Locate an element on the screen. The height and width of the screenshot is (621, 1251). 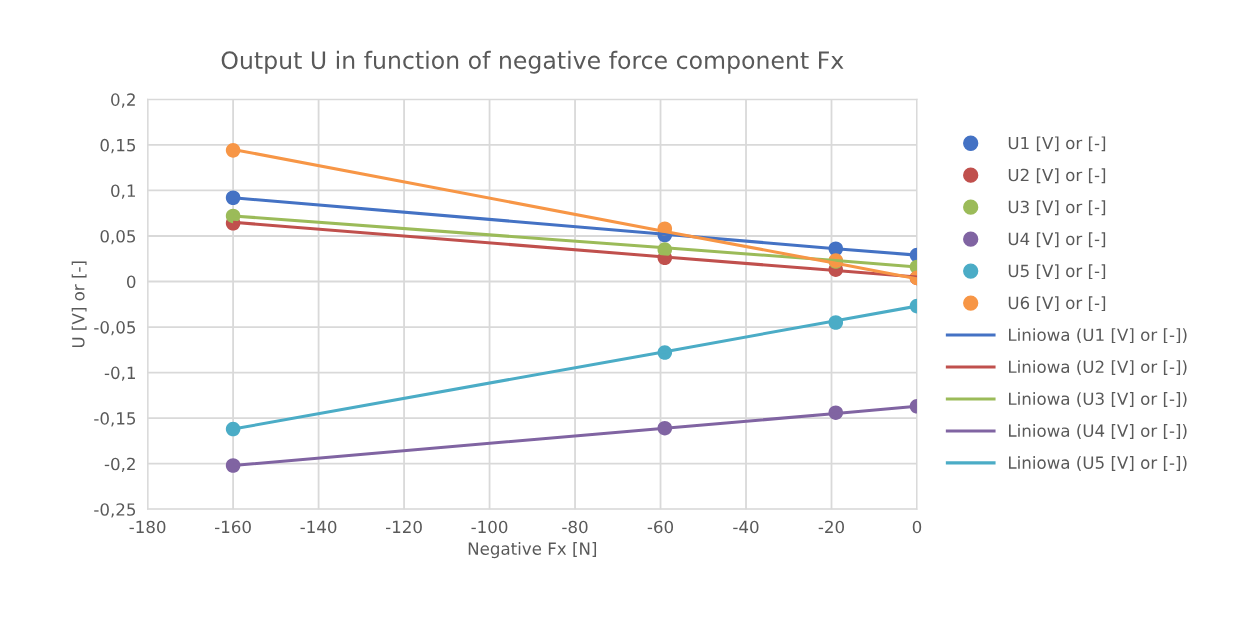
legend-label: U5 [V] or [-] is located at coordinates (1057, 272).